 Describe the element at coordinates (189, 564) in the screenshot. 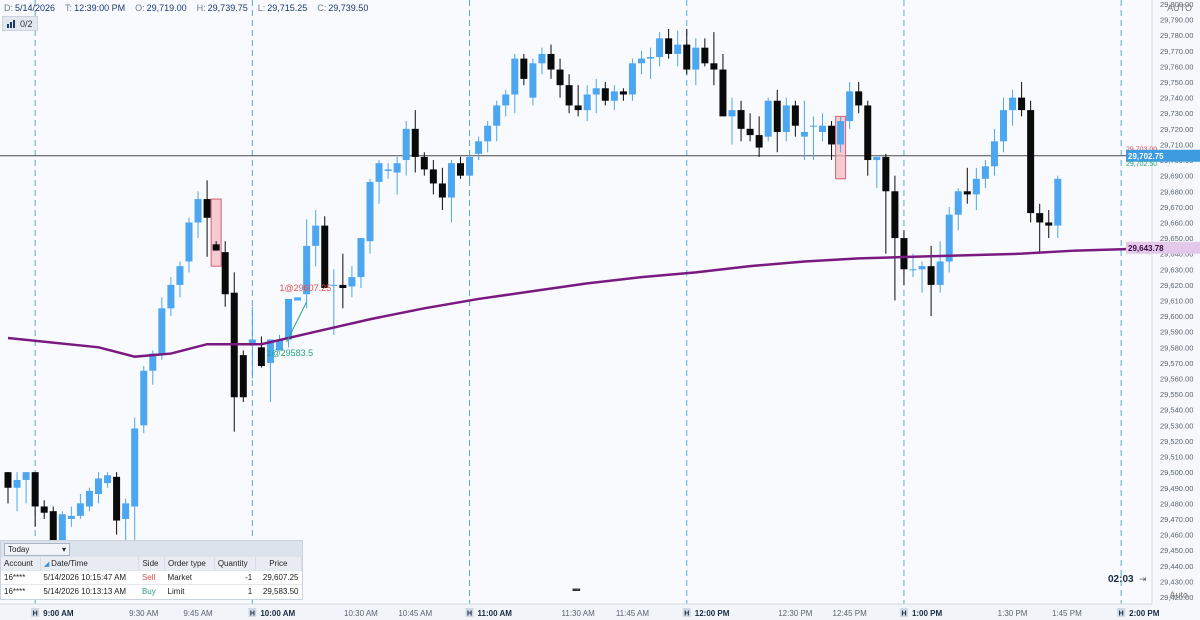

I see `col-order-type: Order type` at that location.